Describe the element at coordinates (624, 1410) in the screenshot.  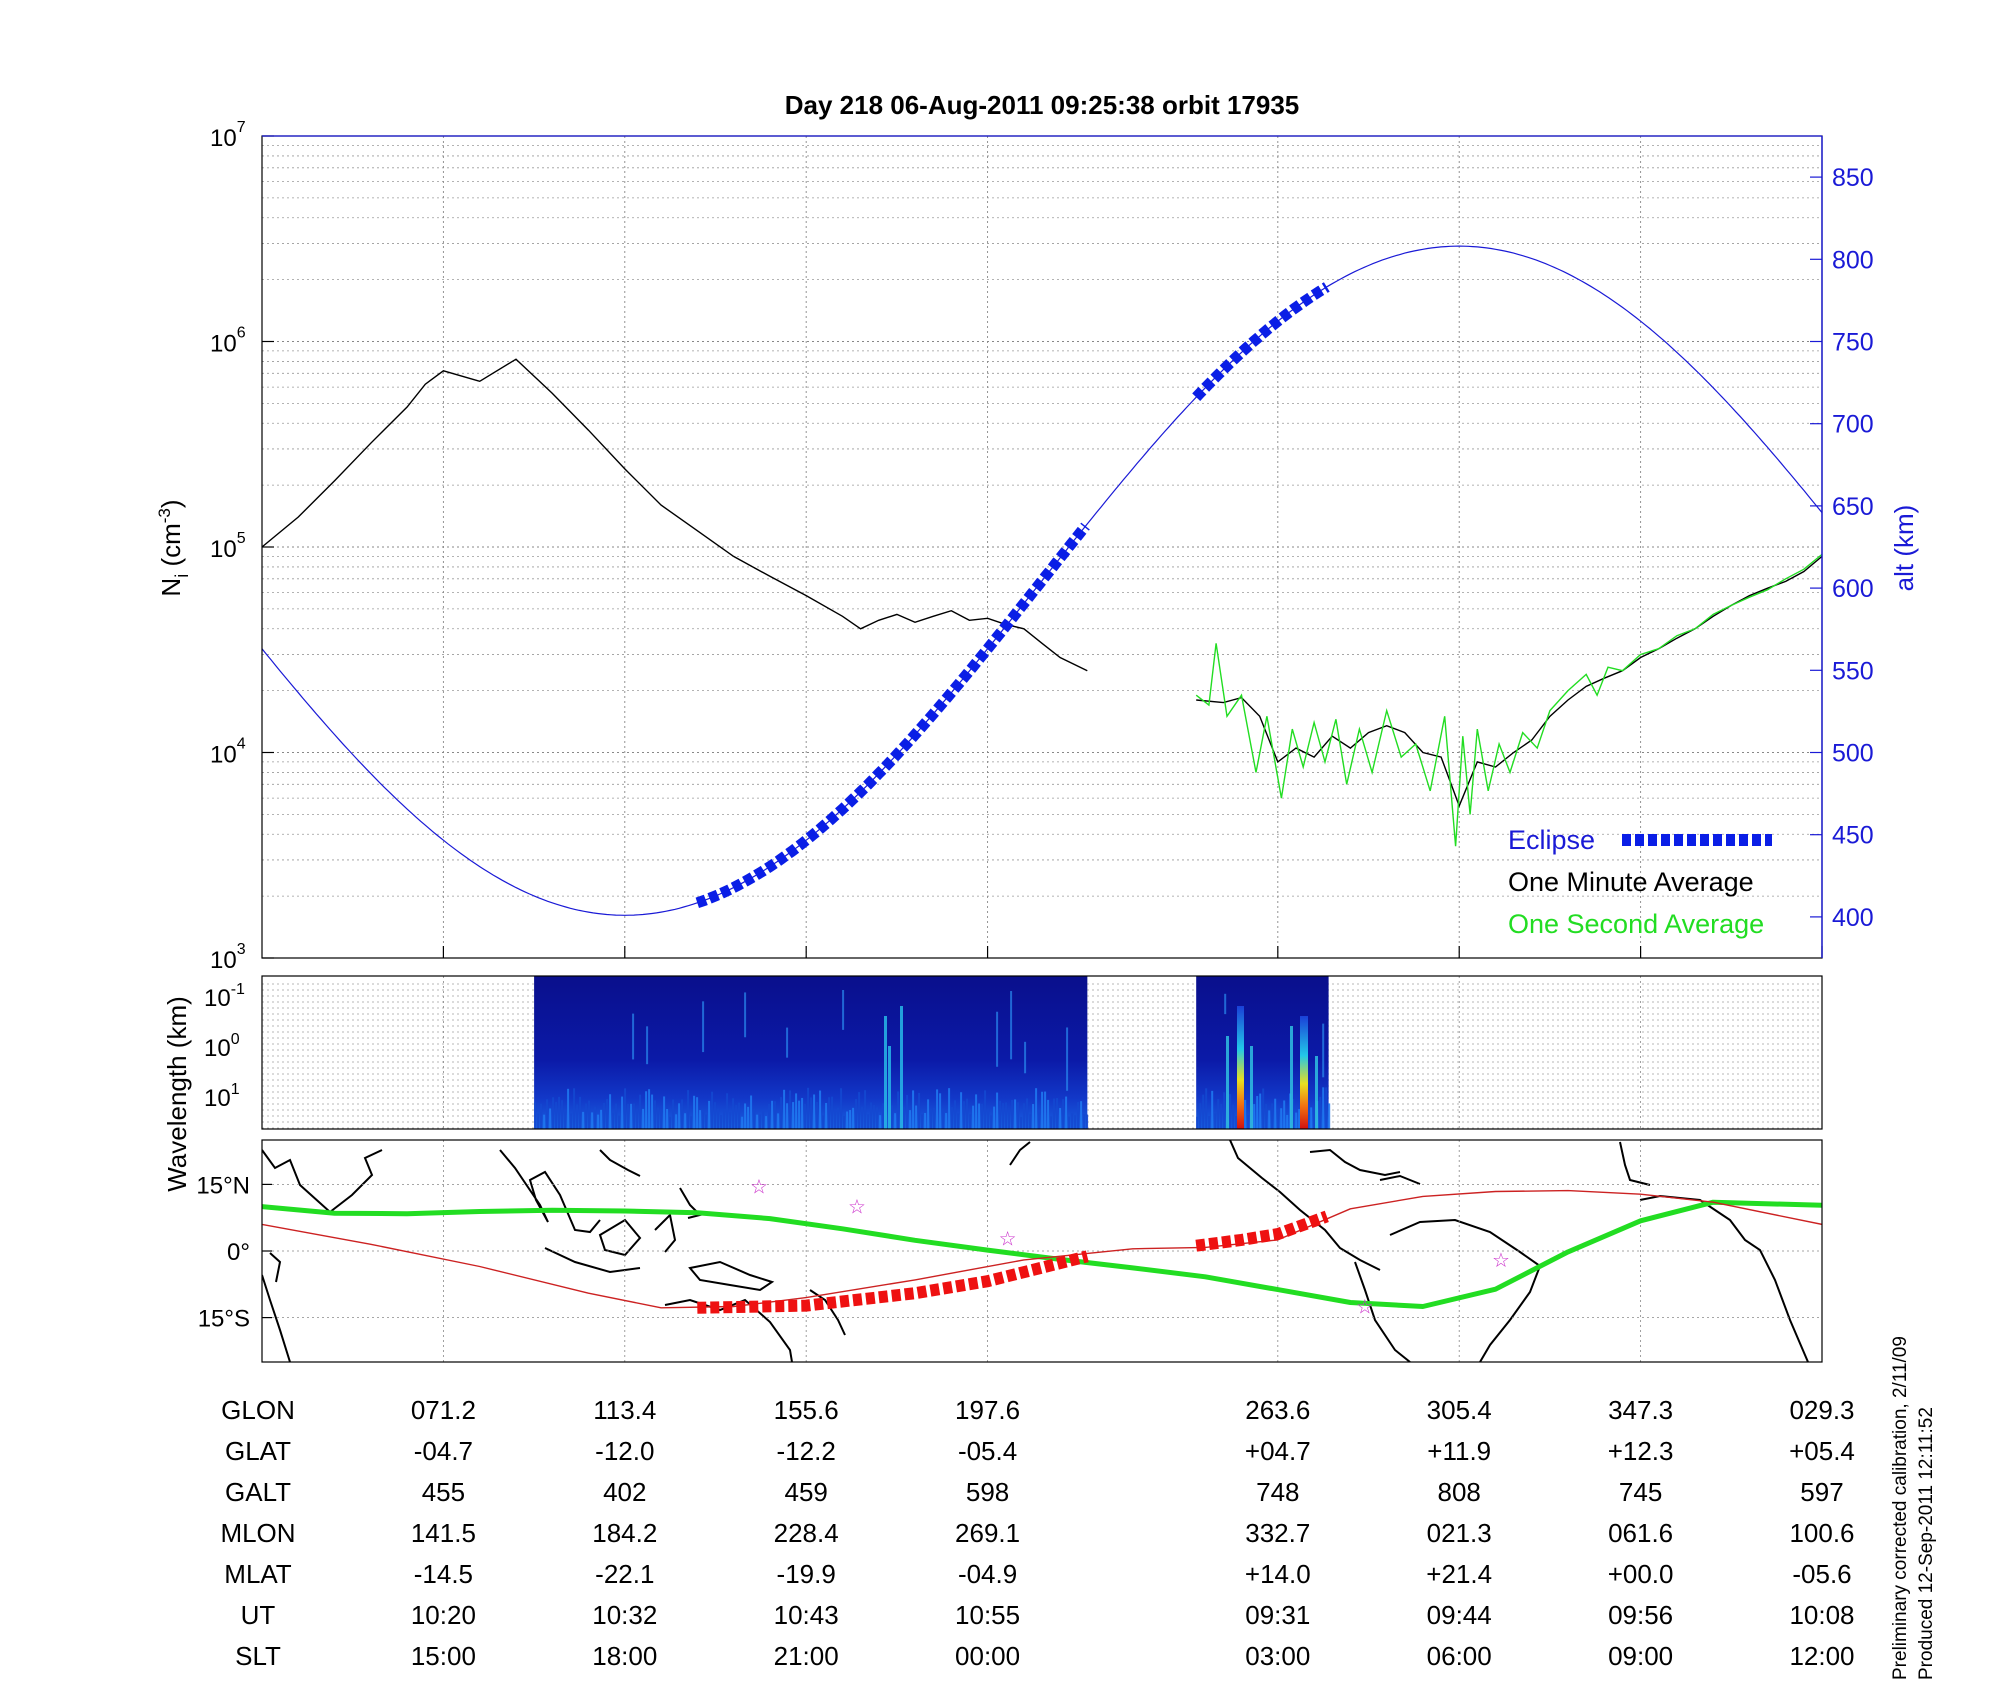
I see `table-cell: 113.4` at that location.